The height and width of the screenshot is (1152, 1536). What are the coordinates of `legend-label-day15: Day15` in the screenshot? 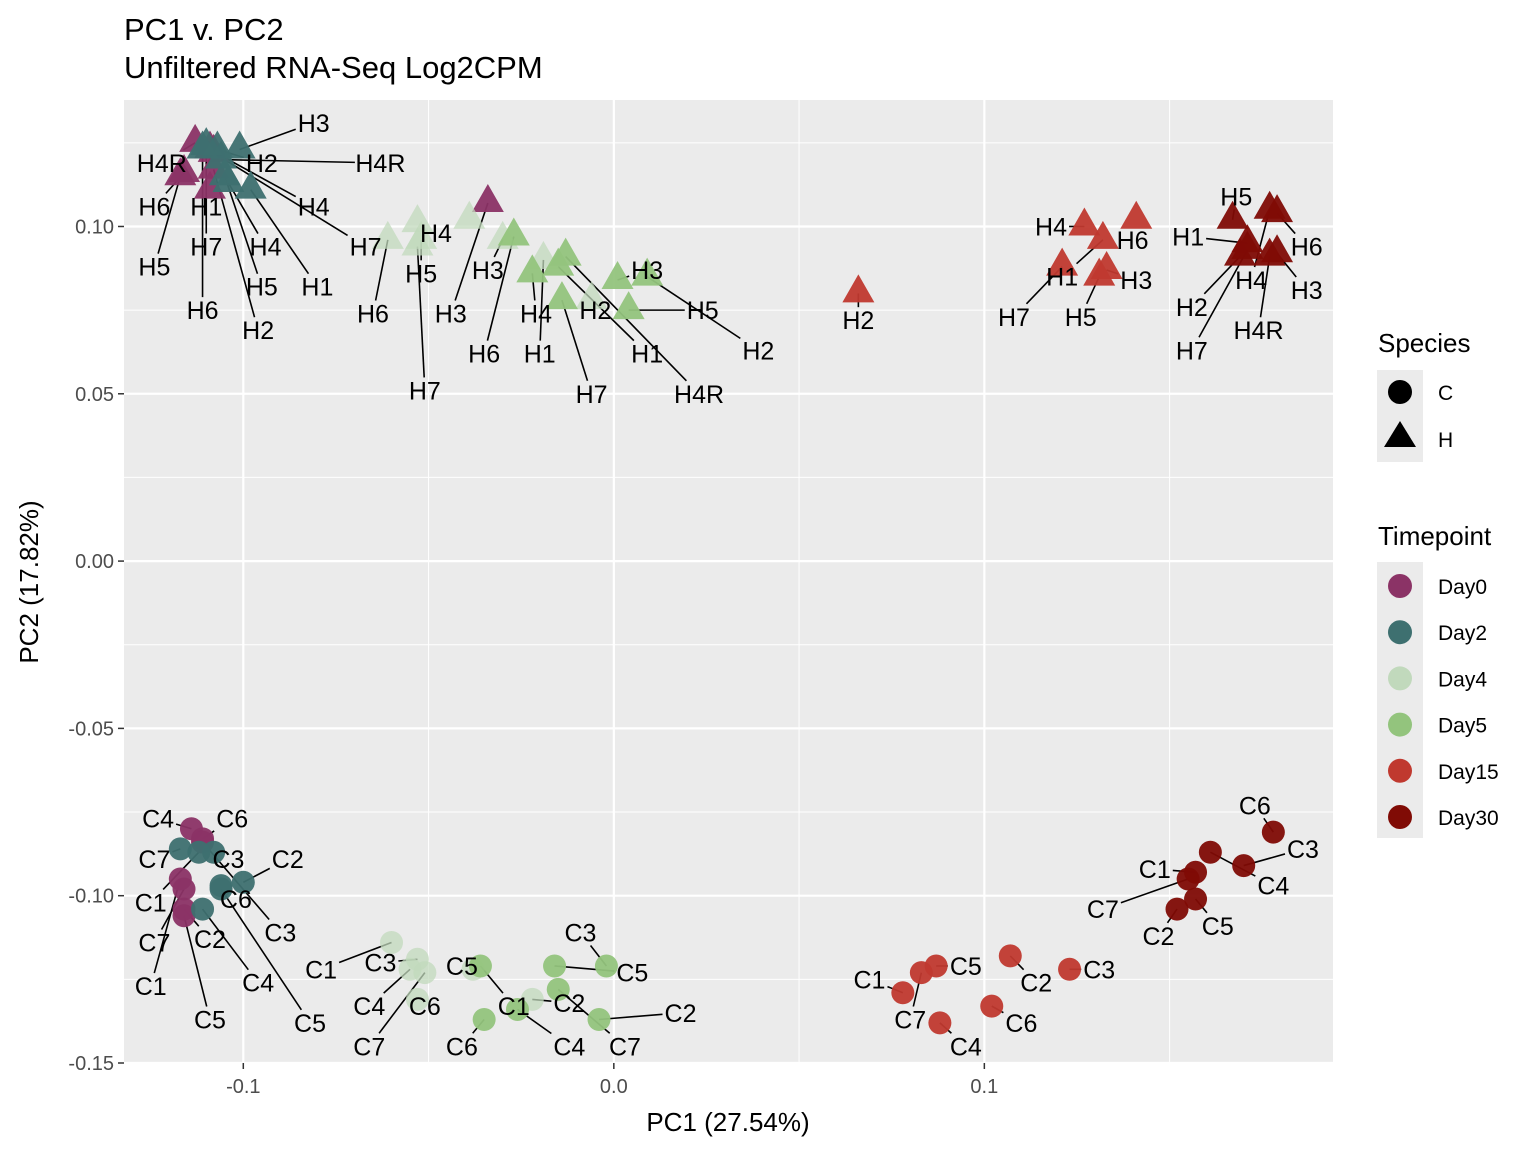 It's located at (1468, 772).